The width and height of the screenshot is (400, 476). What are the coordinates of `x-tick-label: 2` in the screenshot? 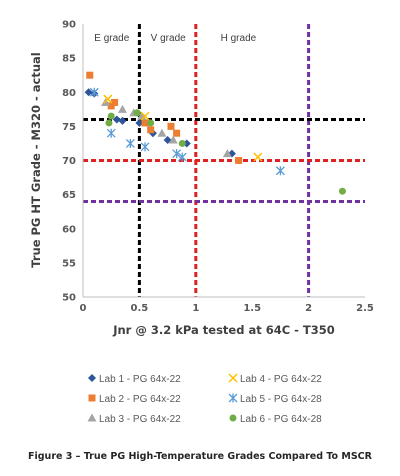 It's located at (308, 308).